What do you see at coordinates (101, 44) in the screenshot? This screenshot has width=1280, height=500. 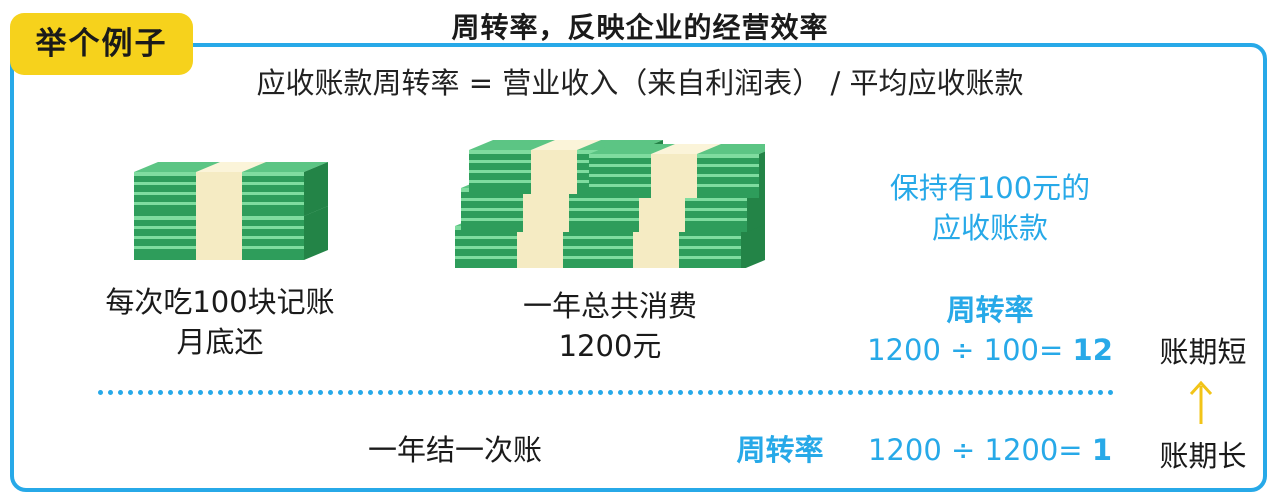 I see `example-badge: 举个例子` at bounding box center [101, 44].